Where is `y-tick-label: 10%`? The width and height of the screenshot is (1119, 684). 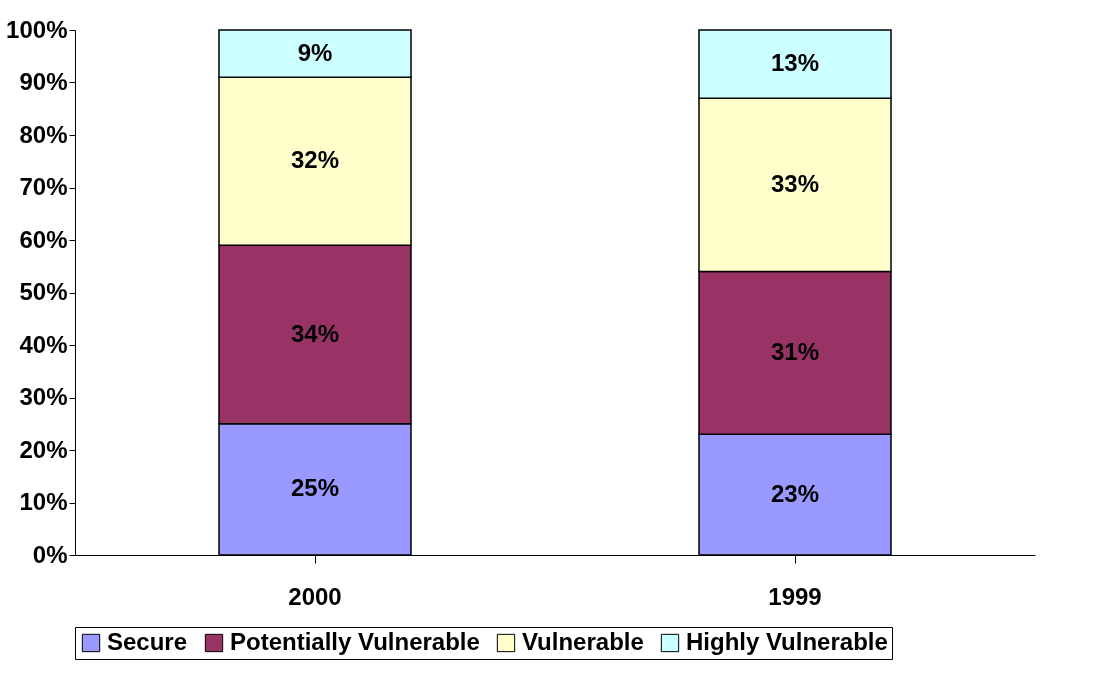 y-tick-label: 10% is located at coordinates (43, 501).